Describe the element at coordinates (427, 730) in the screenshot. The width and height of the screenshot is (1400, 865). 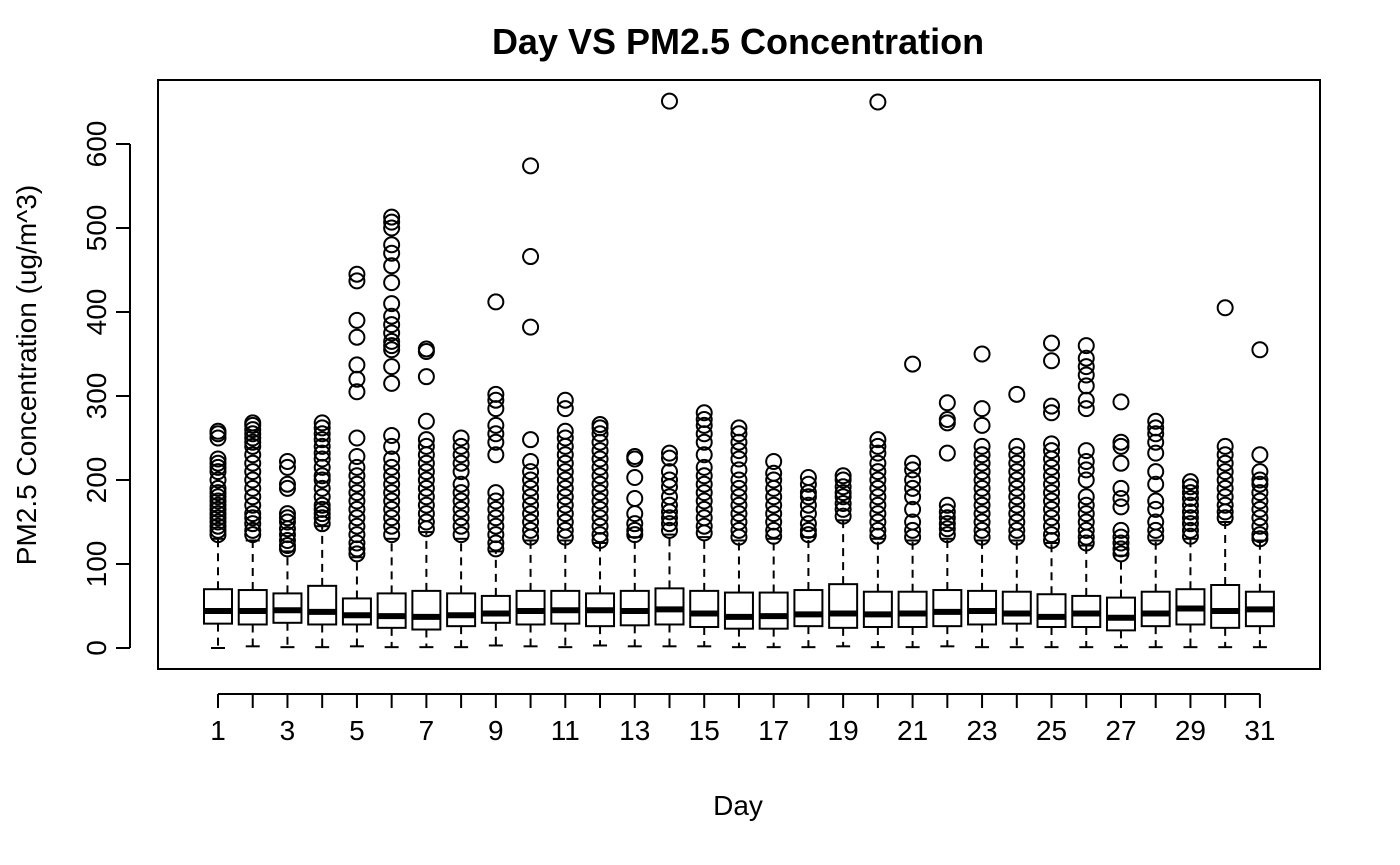
I see `x-tick-label: 7` at that location.